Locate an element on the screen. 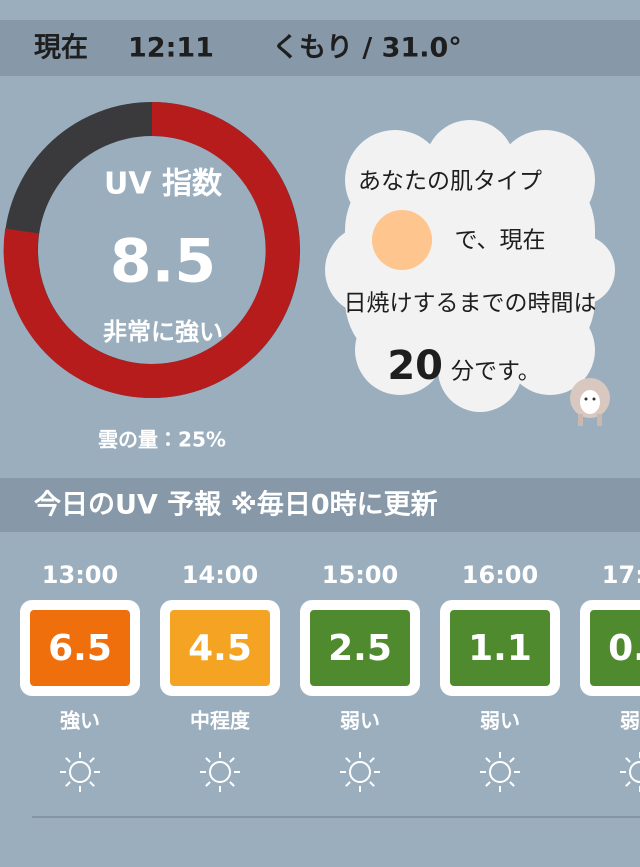 The width and height of the screenshot is (640, 867). forecast-level: 中程度 is located at coordinates (220, 721).